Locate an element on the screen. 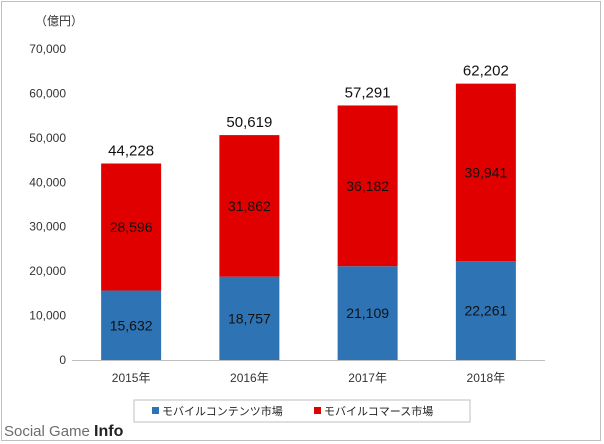  legend-entry: モバイルコマース市場 is located at coordinates (378, 411).